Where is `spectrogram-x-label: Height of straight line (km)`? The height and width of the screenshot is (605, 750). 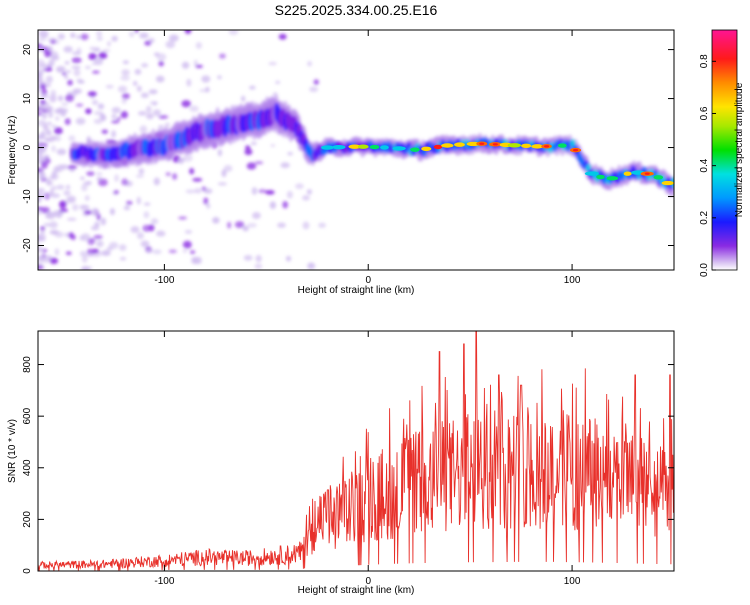
spectrogram-x-label: Height of straight line (km) is located at coordinates (356, 290).